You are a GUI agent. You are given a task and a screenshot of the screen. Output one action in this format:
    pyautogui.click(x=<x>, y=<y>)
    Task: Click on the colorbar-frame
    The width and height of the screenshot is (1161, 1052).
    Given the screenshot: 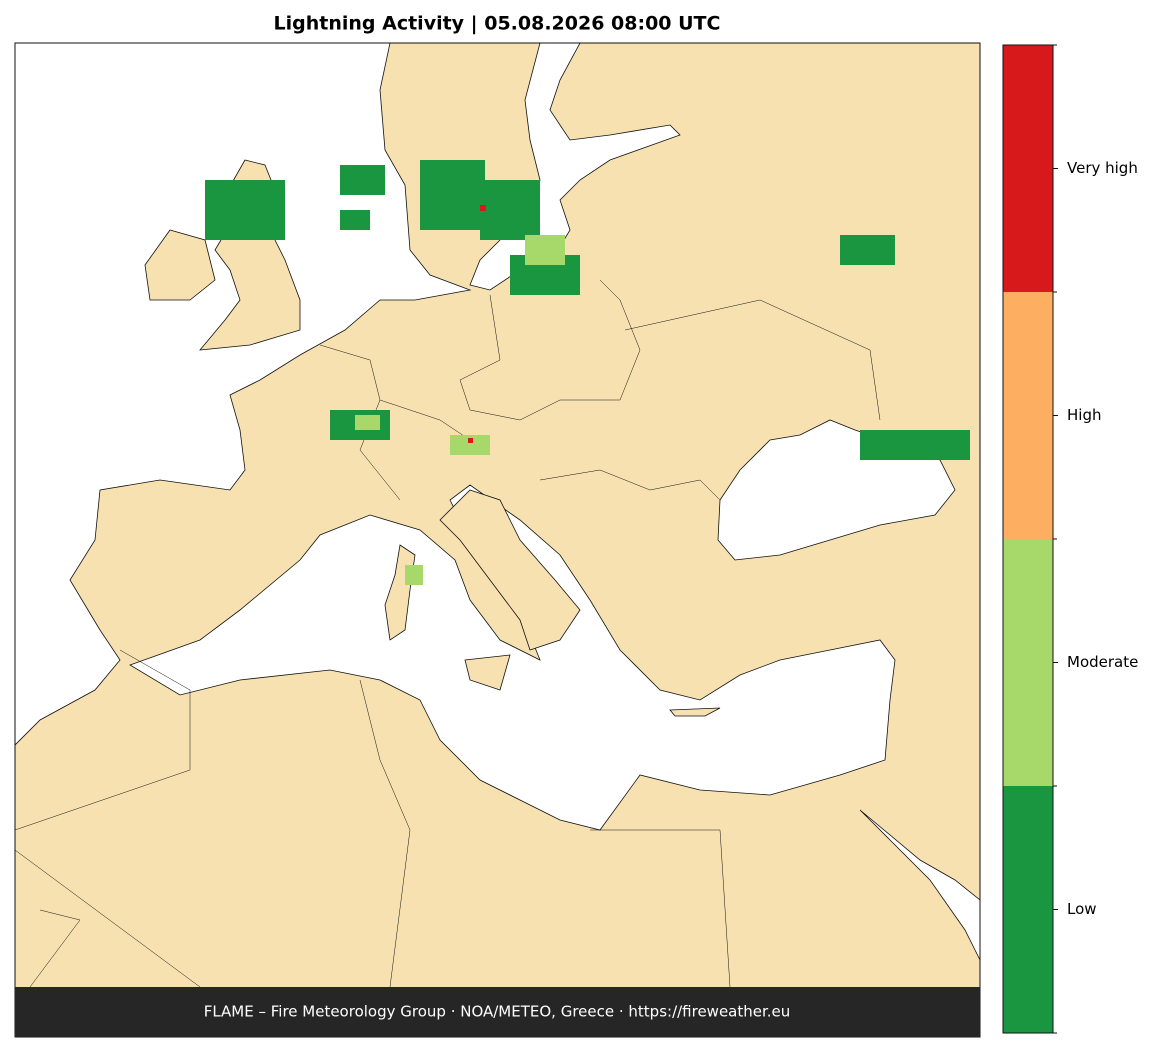 What is the action you would take?
    pyautogui.click(x=1028, y=539)
    